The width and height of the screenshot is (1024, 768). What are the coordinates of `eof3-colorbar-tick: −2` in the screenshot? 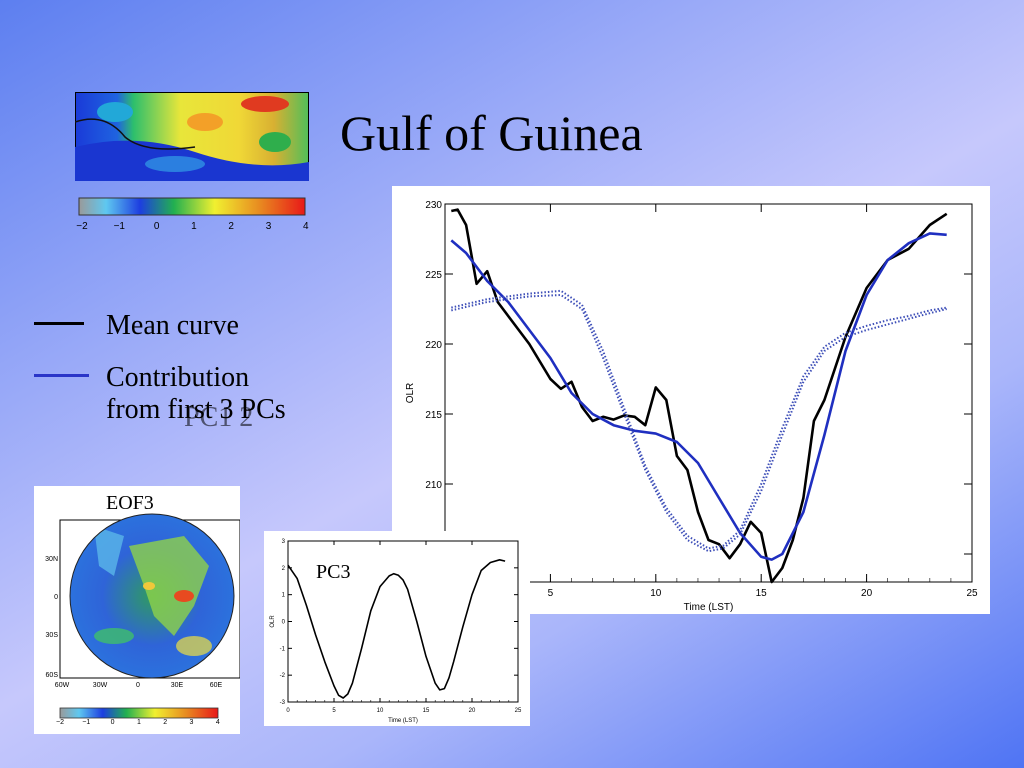 It's located at (60, 722).